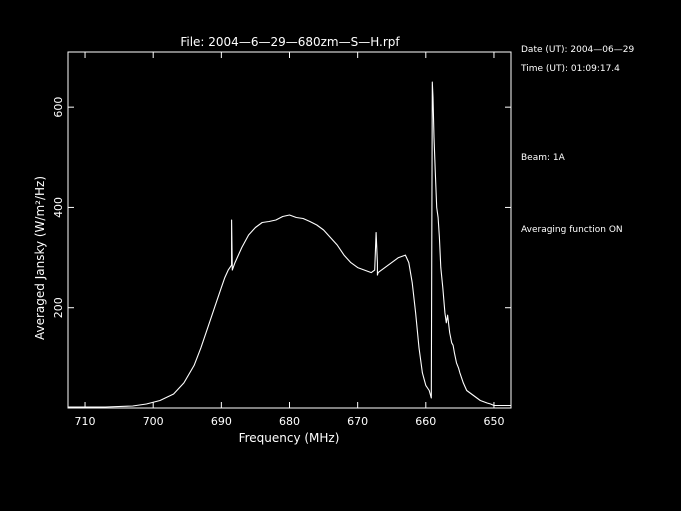 This screenshot has height=511, width=681. What do you see at coordinates (58, 307) in the screenshot?
I see `y-tick-label: 200` at bounding box center [58, 307].